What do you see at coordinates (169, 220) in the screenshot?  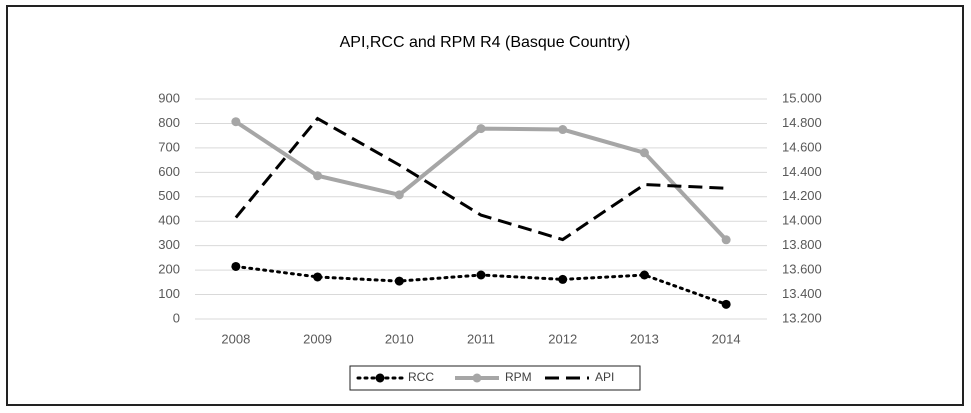 I see `y-tick-label: 400` at bounding box center [169, 220].